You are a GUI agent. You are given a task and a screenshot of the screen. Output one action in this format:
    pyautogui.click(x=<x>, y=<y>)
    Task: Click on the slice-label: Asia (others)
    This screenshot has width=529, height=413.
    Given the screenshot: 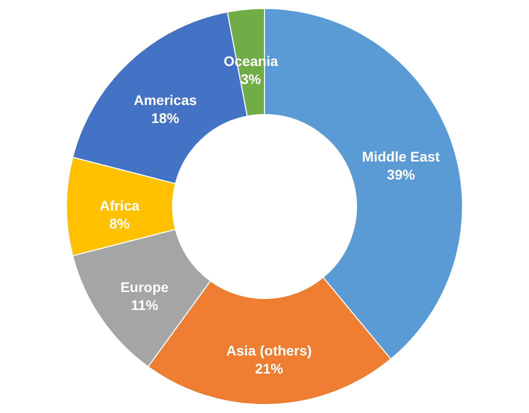 What is the action you would take?
    pyautogui.click(x=269, y=350)
    